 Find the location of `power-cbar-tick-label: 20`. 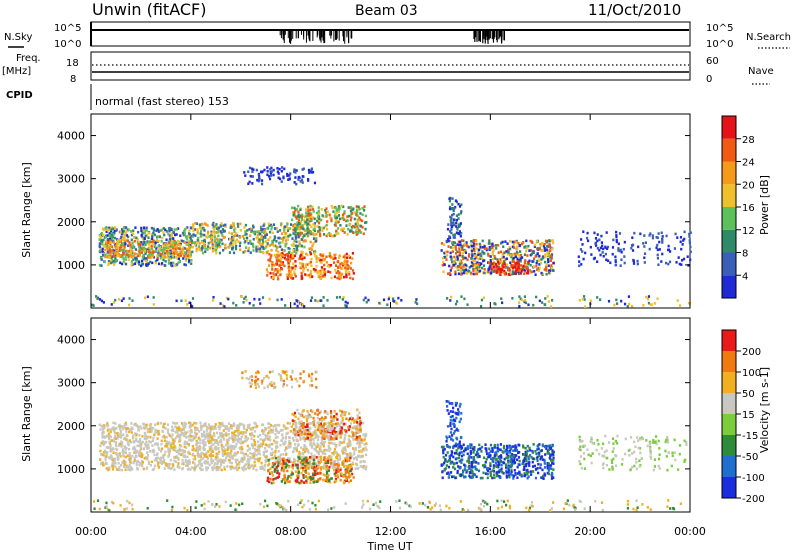

power-cbar-tick-label: 20 is located at coordinates (748, 185).